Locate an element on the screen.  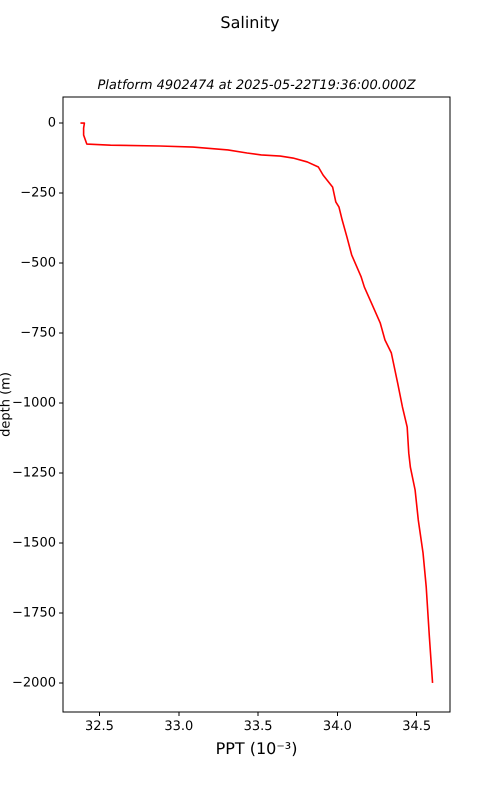
chart-title: Salinity is located at coordinates (250, 22).